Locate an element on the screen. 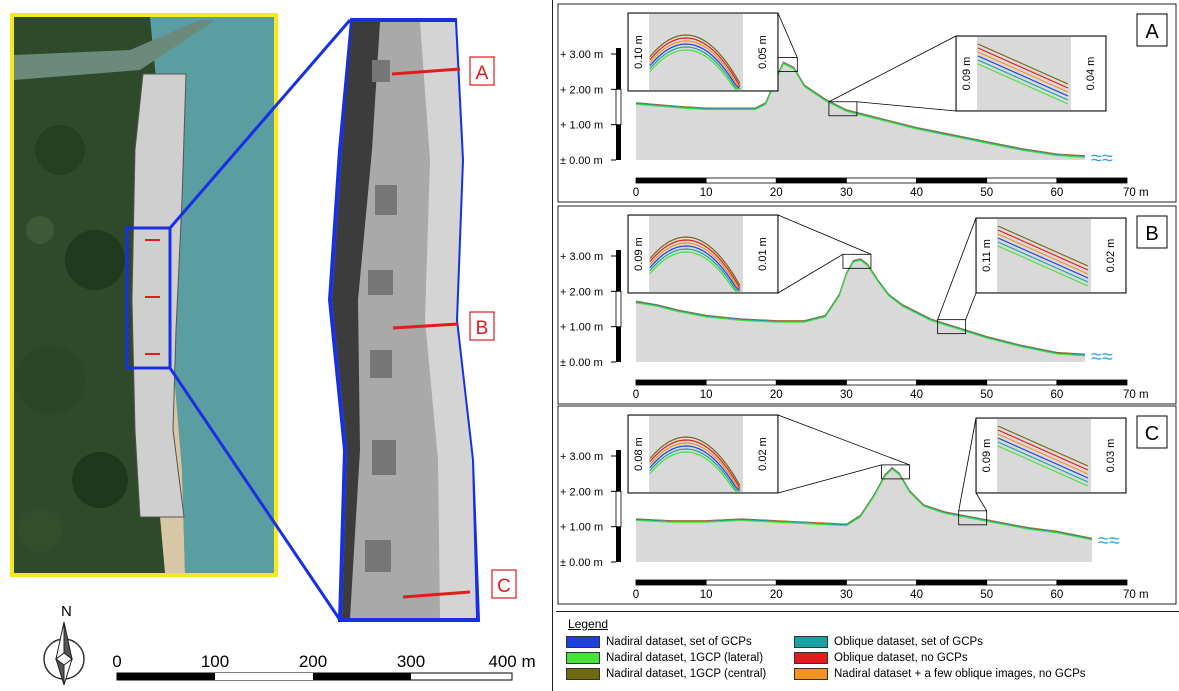 This screenshot has height=691, width=1179. zoom-connector-bottom is located at coordinates (255, 494).